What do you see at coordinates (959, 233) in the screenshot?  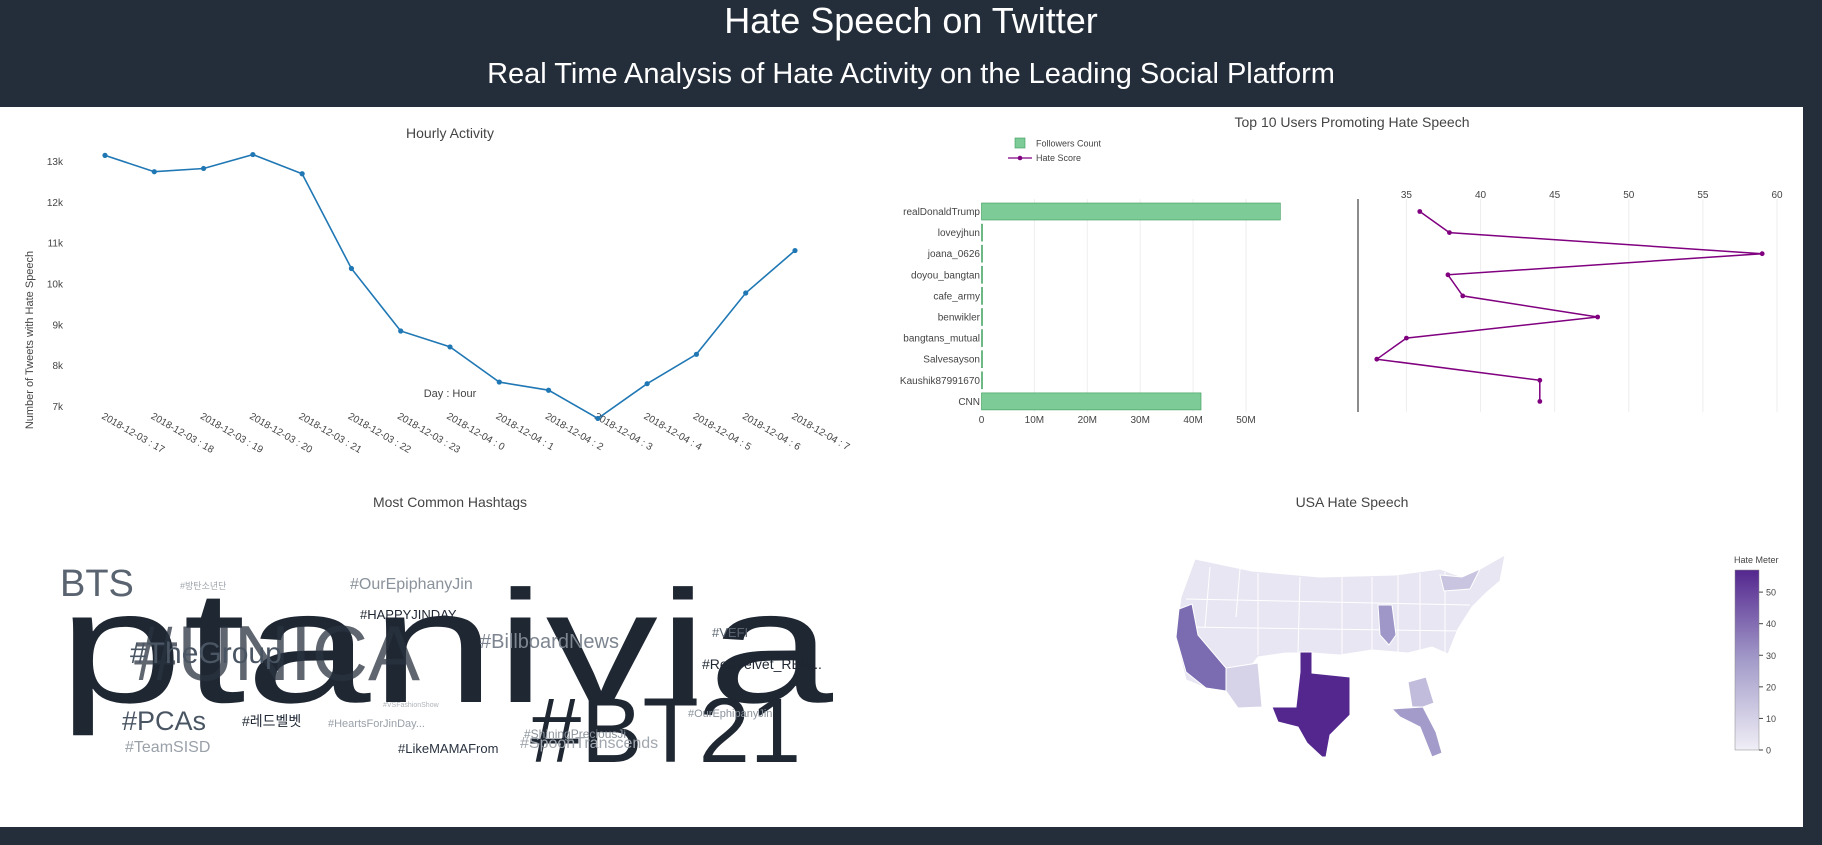 I see `user-label: loveyjhun` at bounding box center [959, 233].